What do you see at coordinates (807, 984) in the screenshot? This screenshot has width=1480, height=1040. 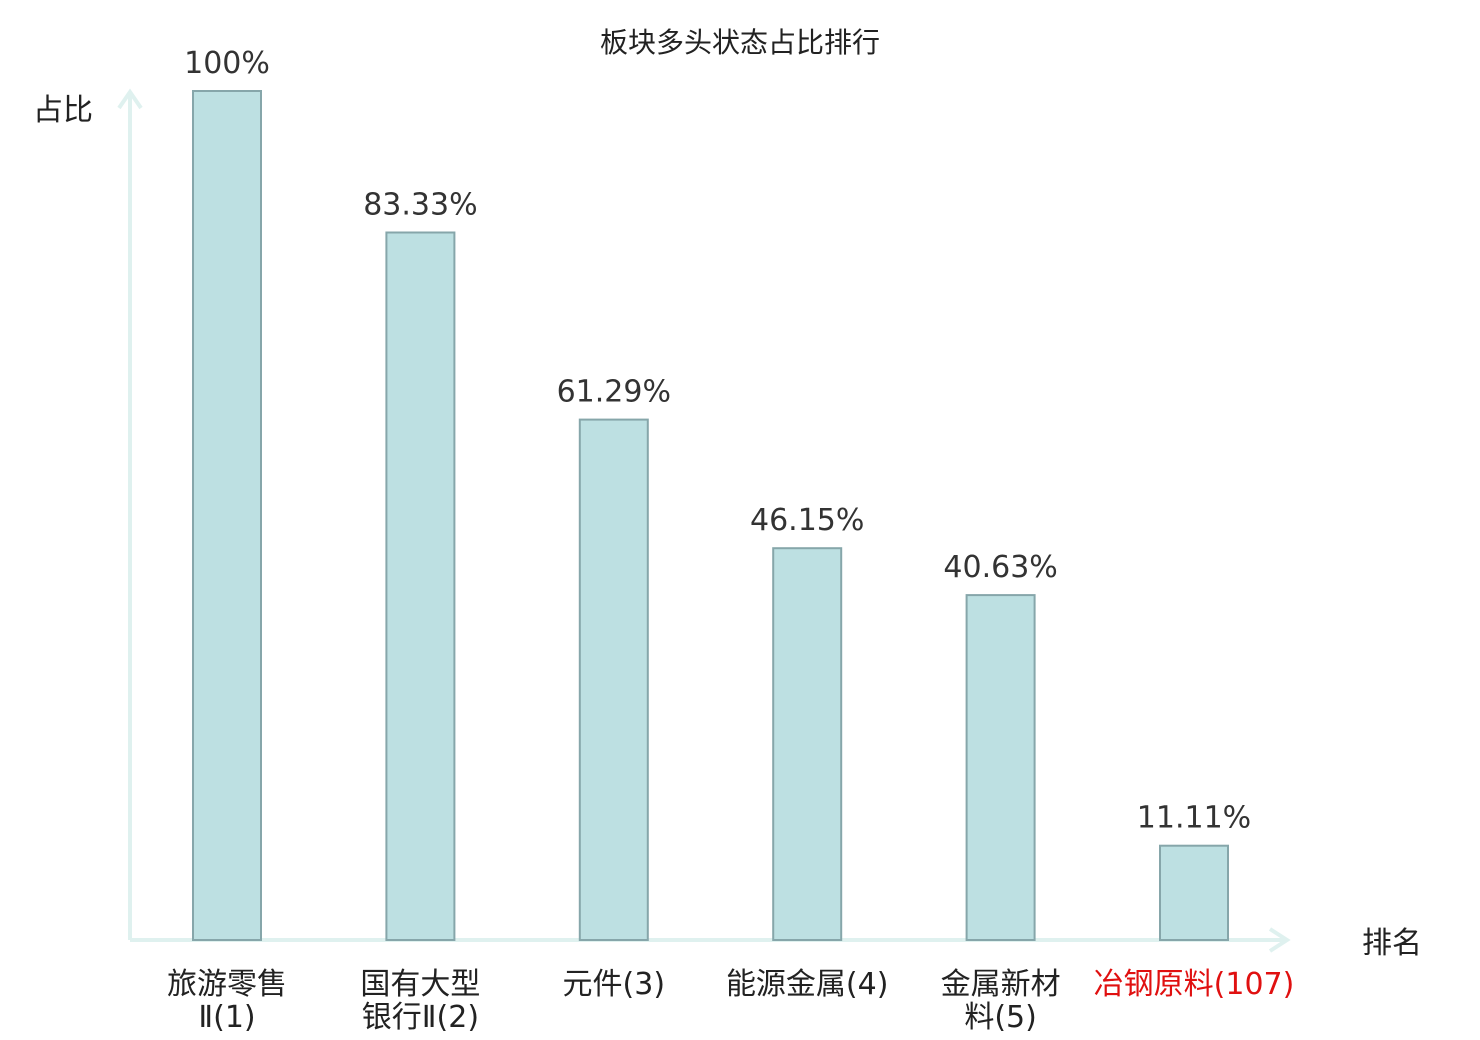 I see `tick-label: 能源金属(4)` at bounding box center [807, 984].